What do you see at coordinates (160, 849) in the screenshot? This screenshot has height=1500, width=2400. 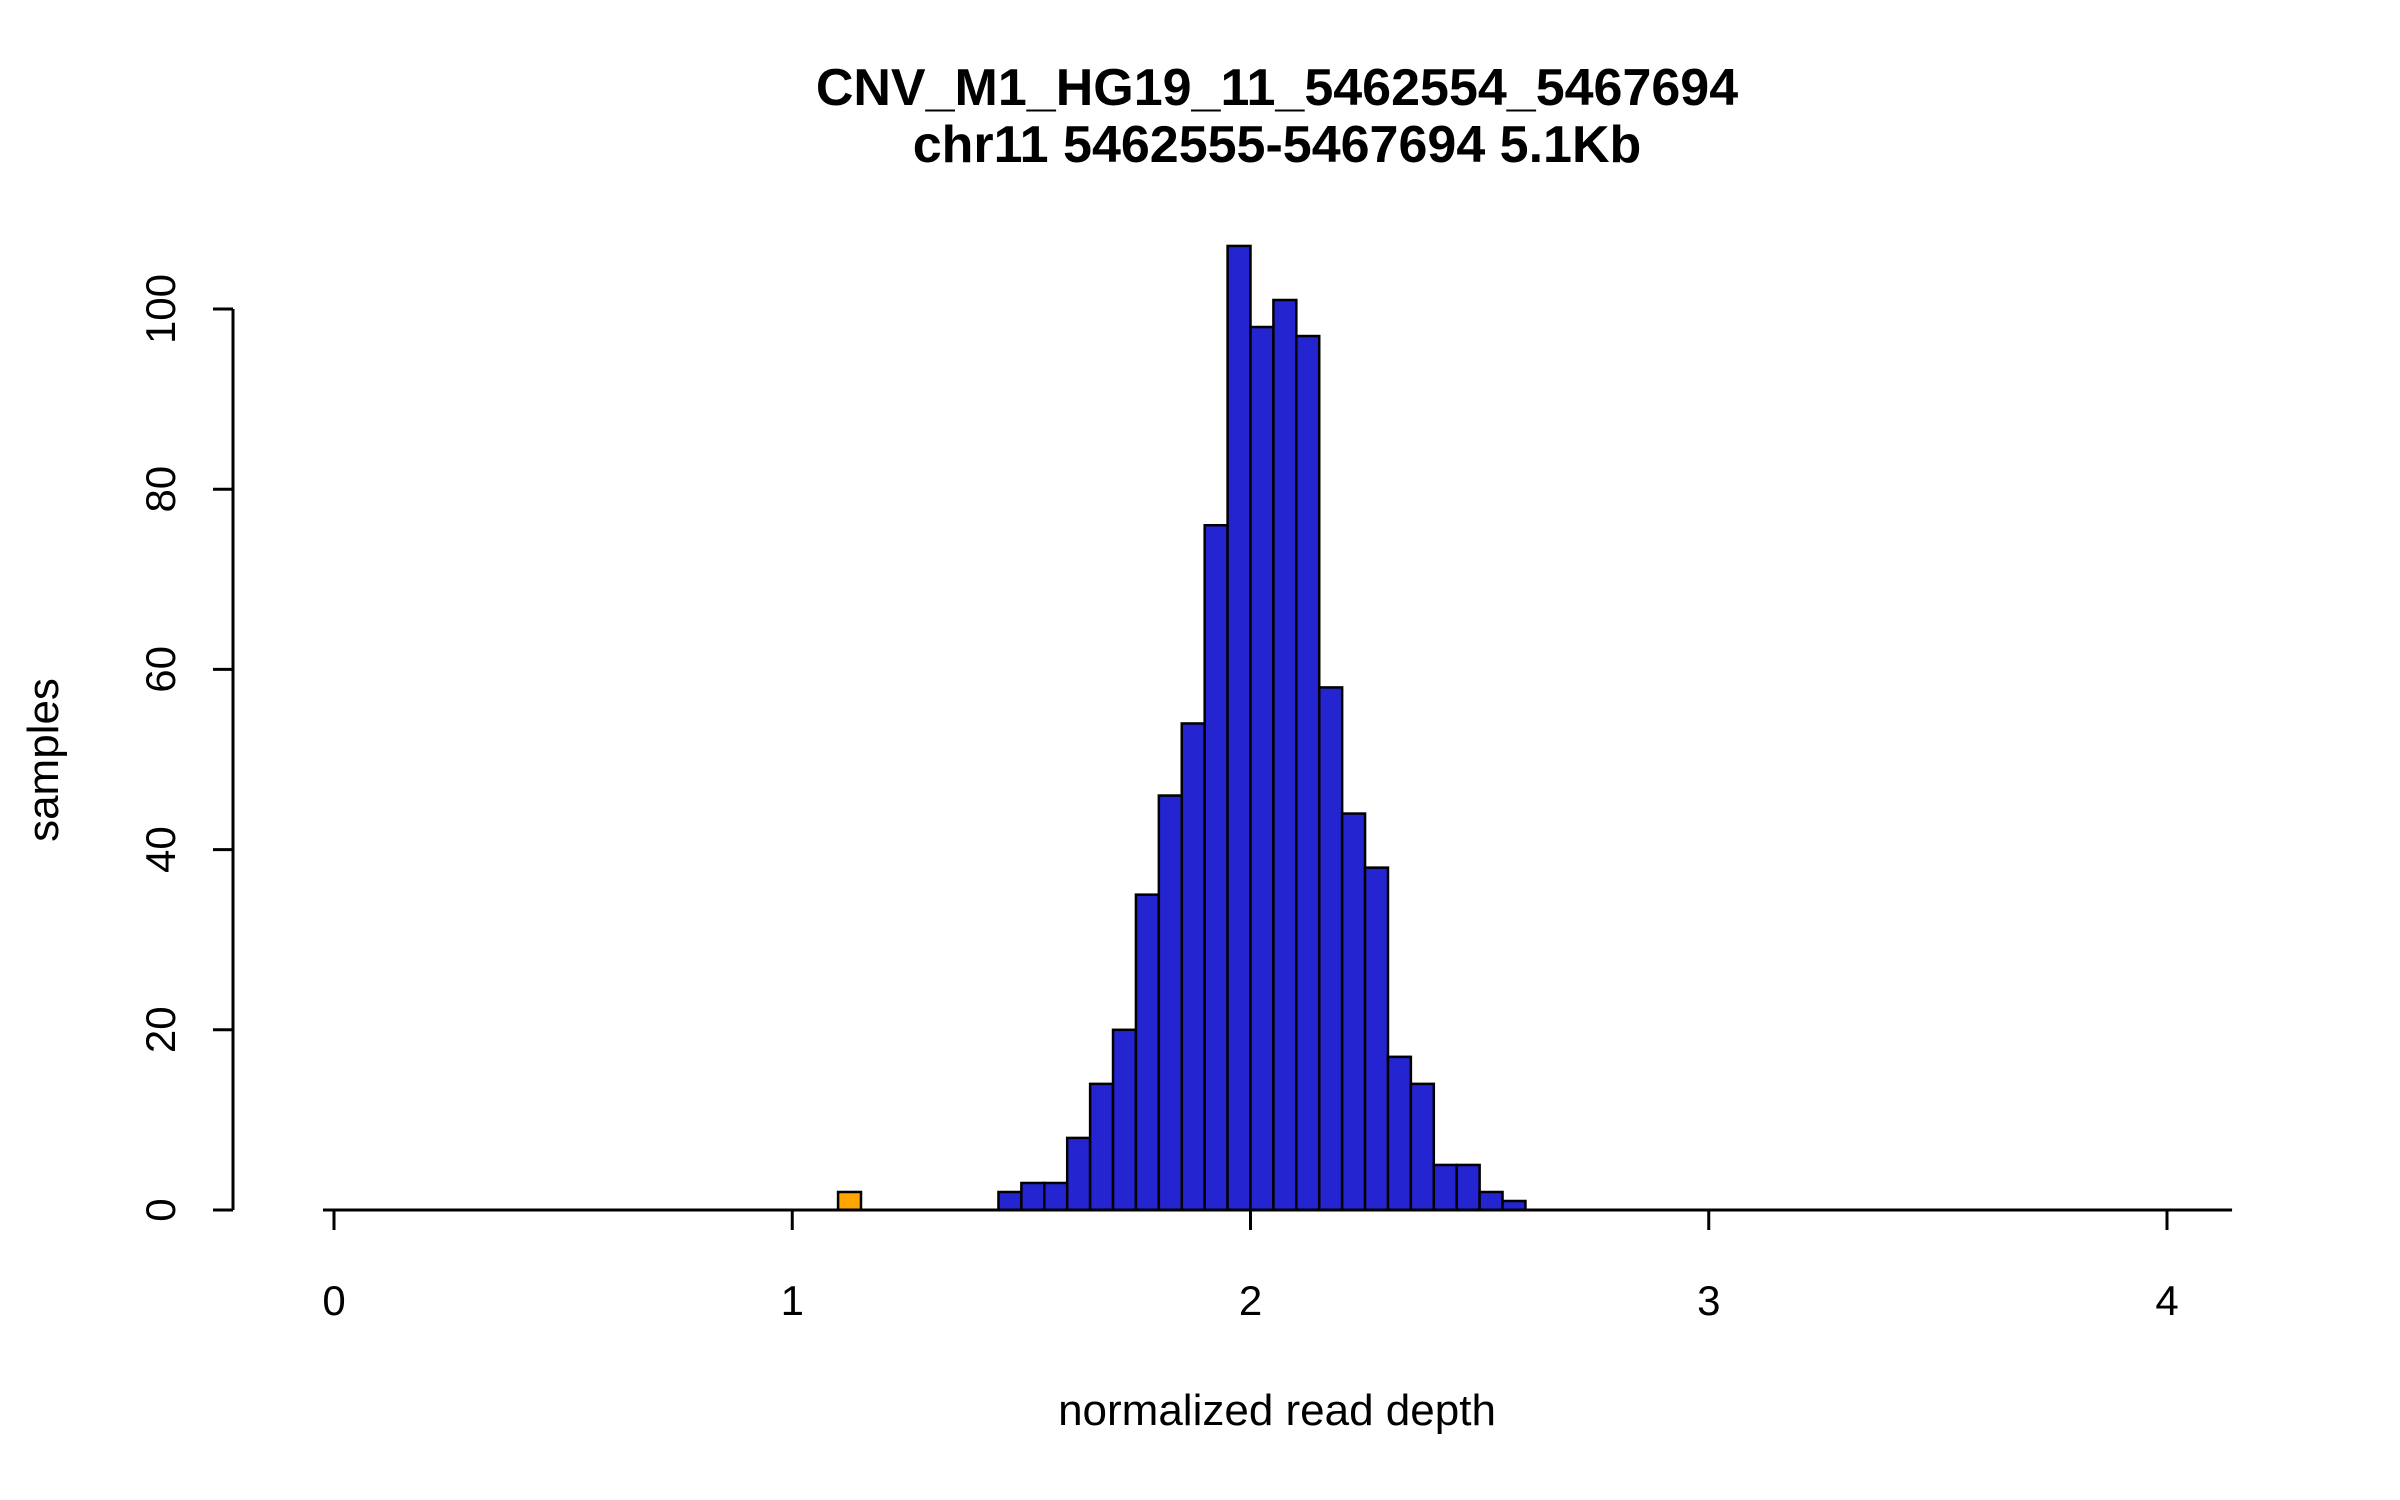 I see `y-axis-tick-label: 40` at bounding box center [160, 849].